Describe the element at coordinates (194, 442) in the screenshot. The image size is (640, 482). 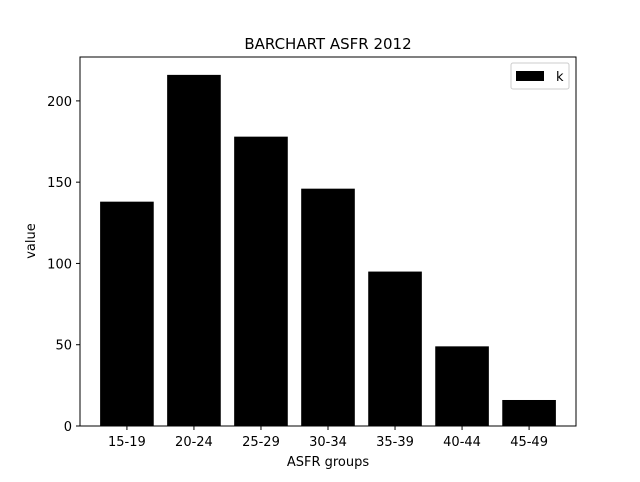
I see `x-tick-label: 20-24` at that location.